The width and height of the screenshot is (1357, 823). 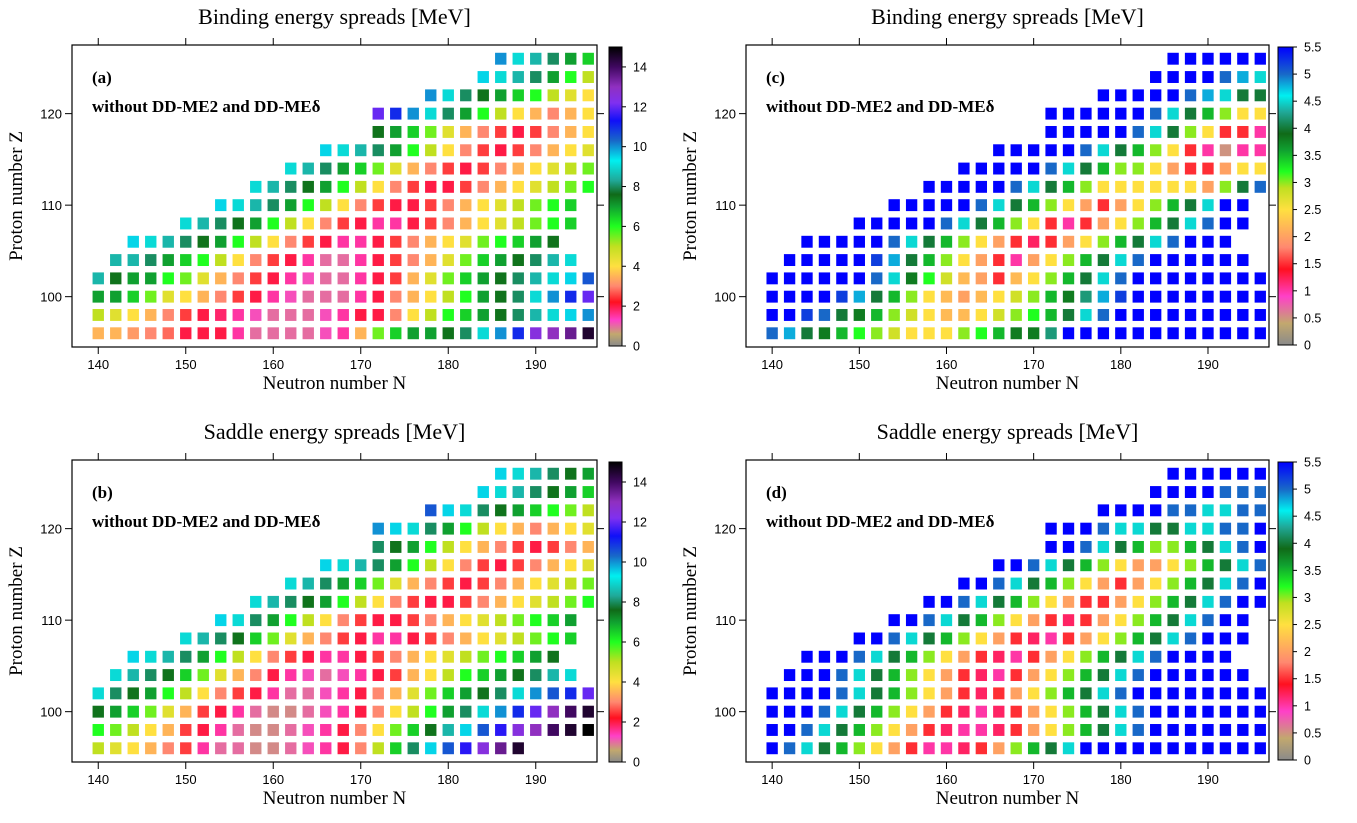 What do you see at coordinates (1016, 611) in the screenshot?
I see `heatmap-cells` at bounding box center [1016, 611].